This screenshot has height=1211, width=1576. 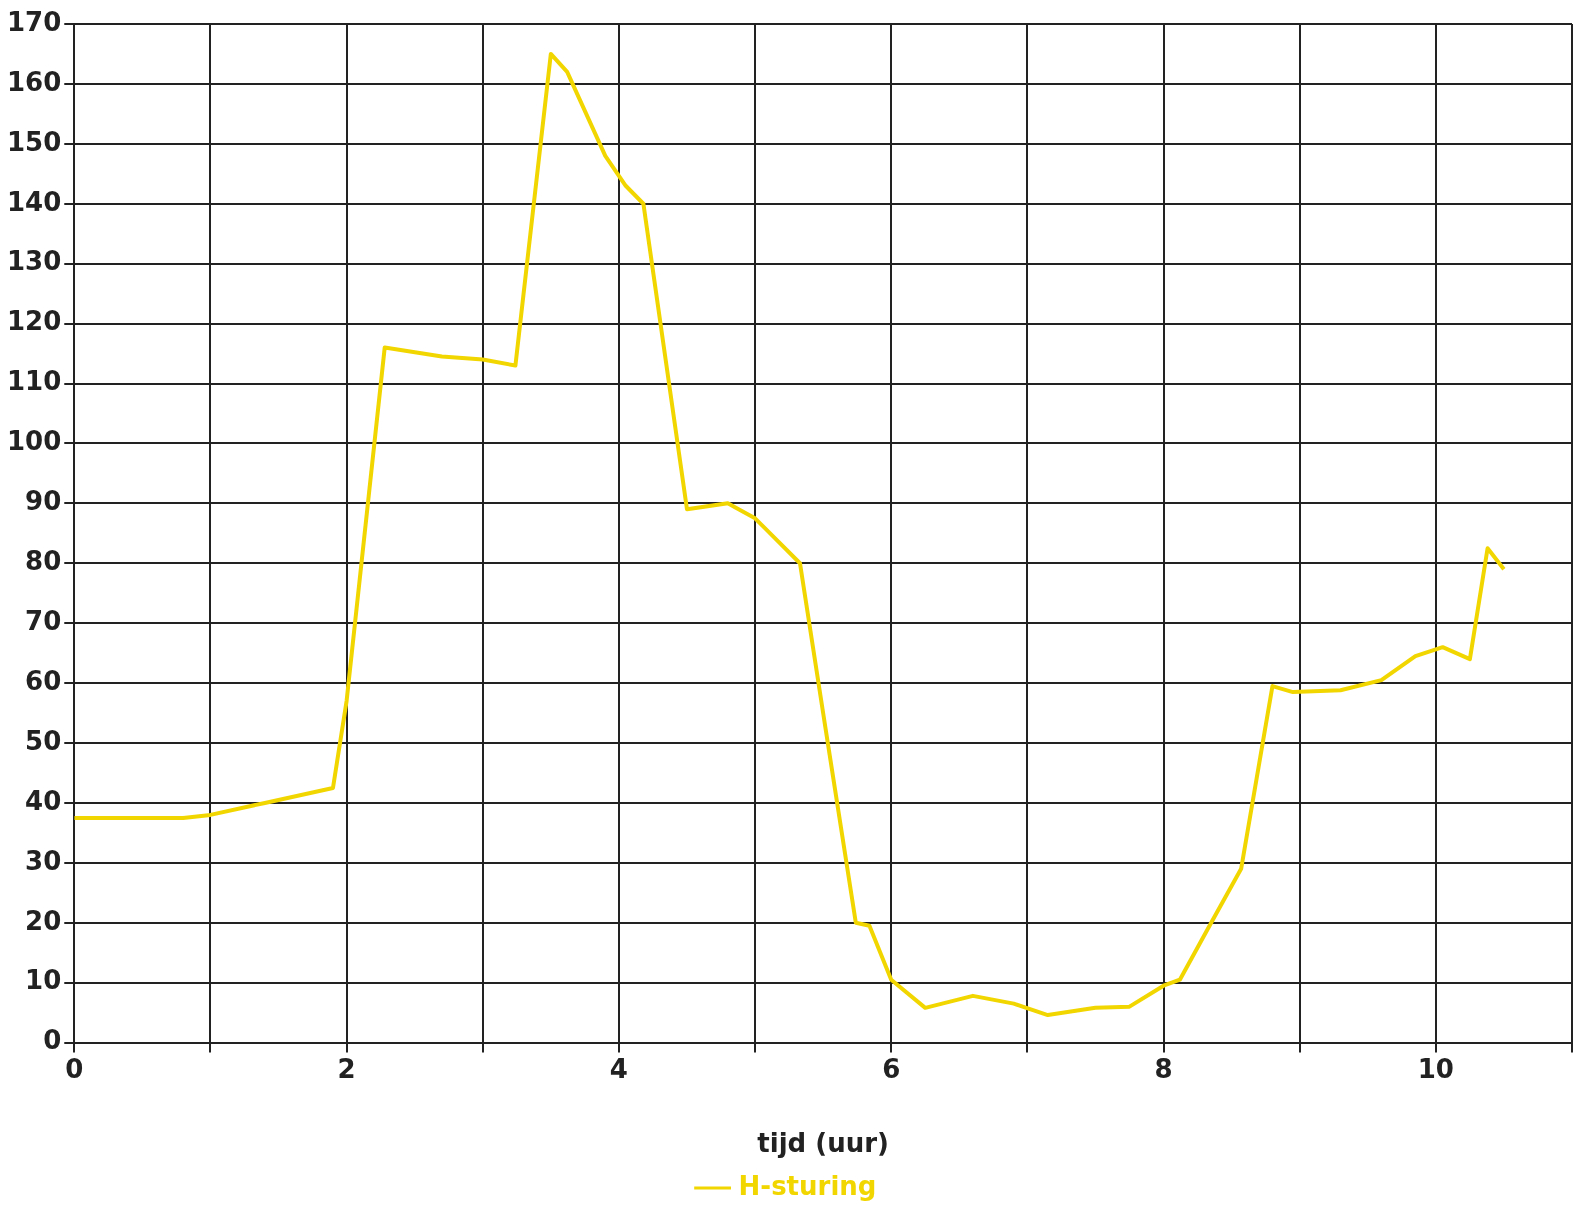 I want to click on y-tick-label: 110, so click(x=34, y=381).